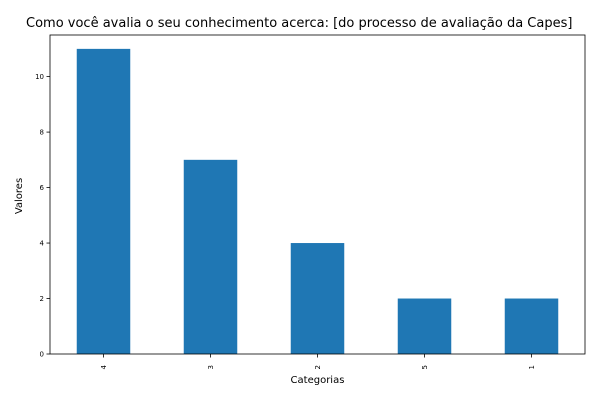 Image resolution: width=600 pixels, height=400 pixels. Describe the element at coordinates (42, 216) in the screenshot. I see `y-axis-ticks: 0 2 4 6 8 10` at that location.